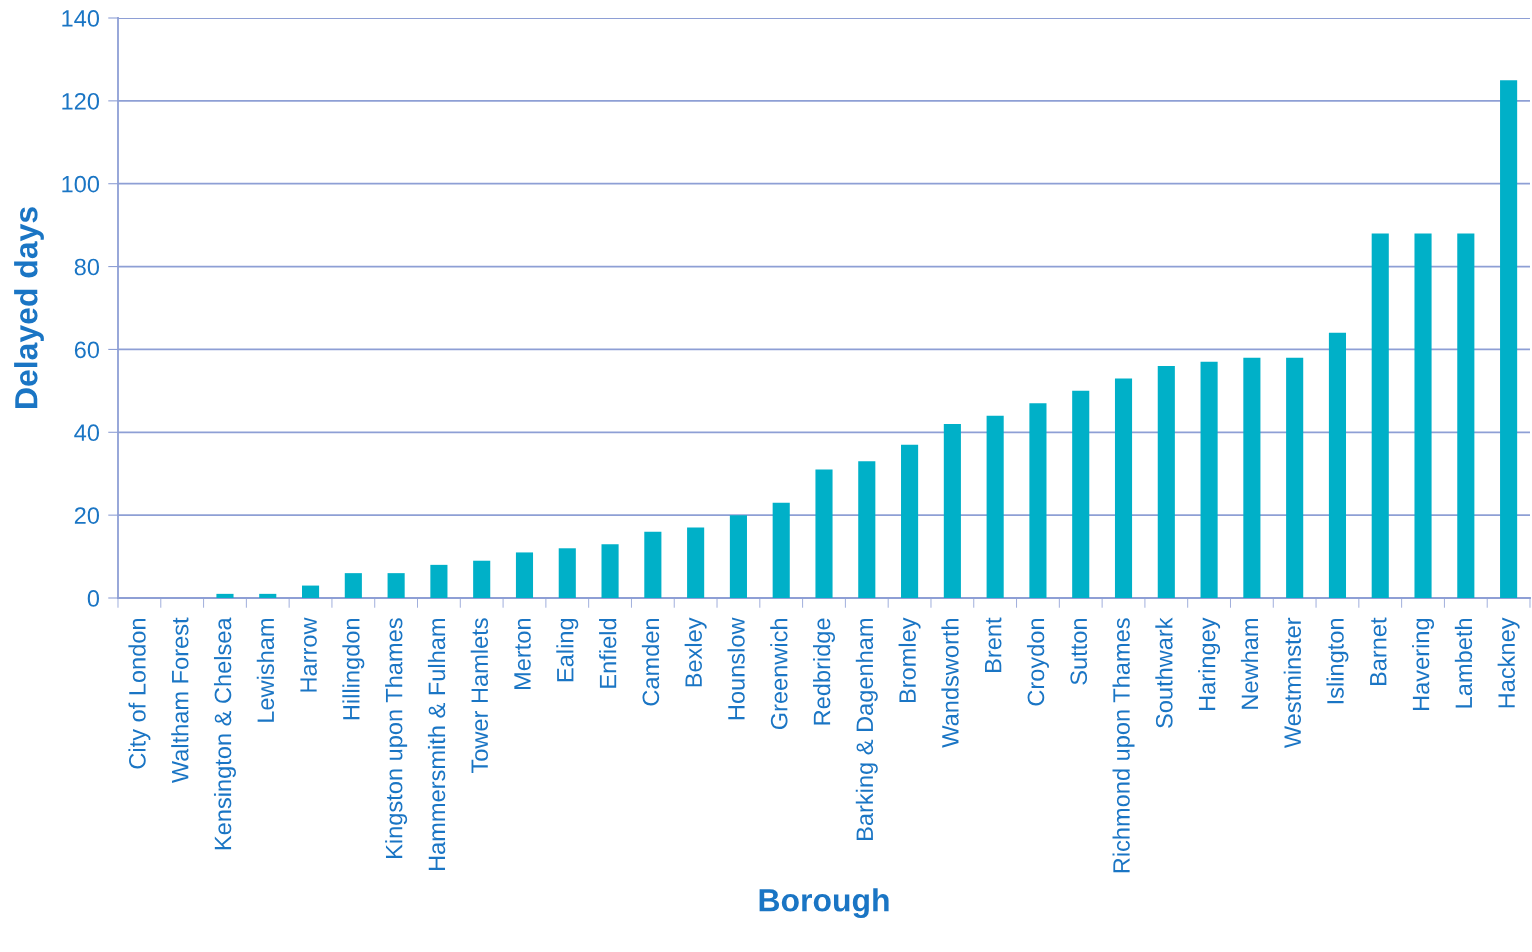 This screenshot has width=1532, height=952. What do you see at coordinates (87, 350) in the screenshot?
I see `y-tick-label: 60` at bounding box center [87, 350].